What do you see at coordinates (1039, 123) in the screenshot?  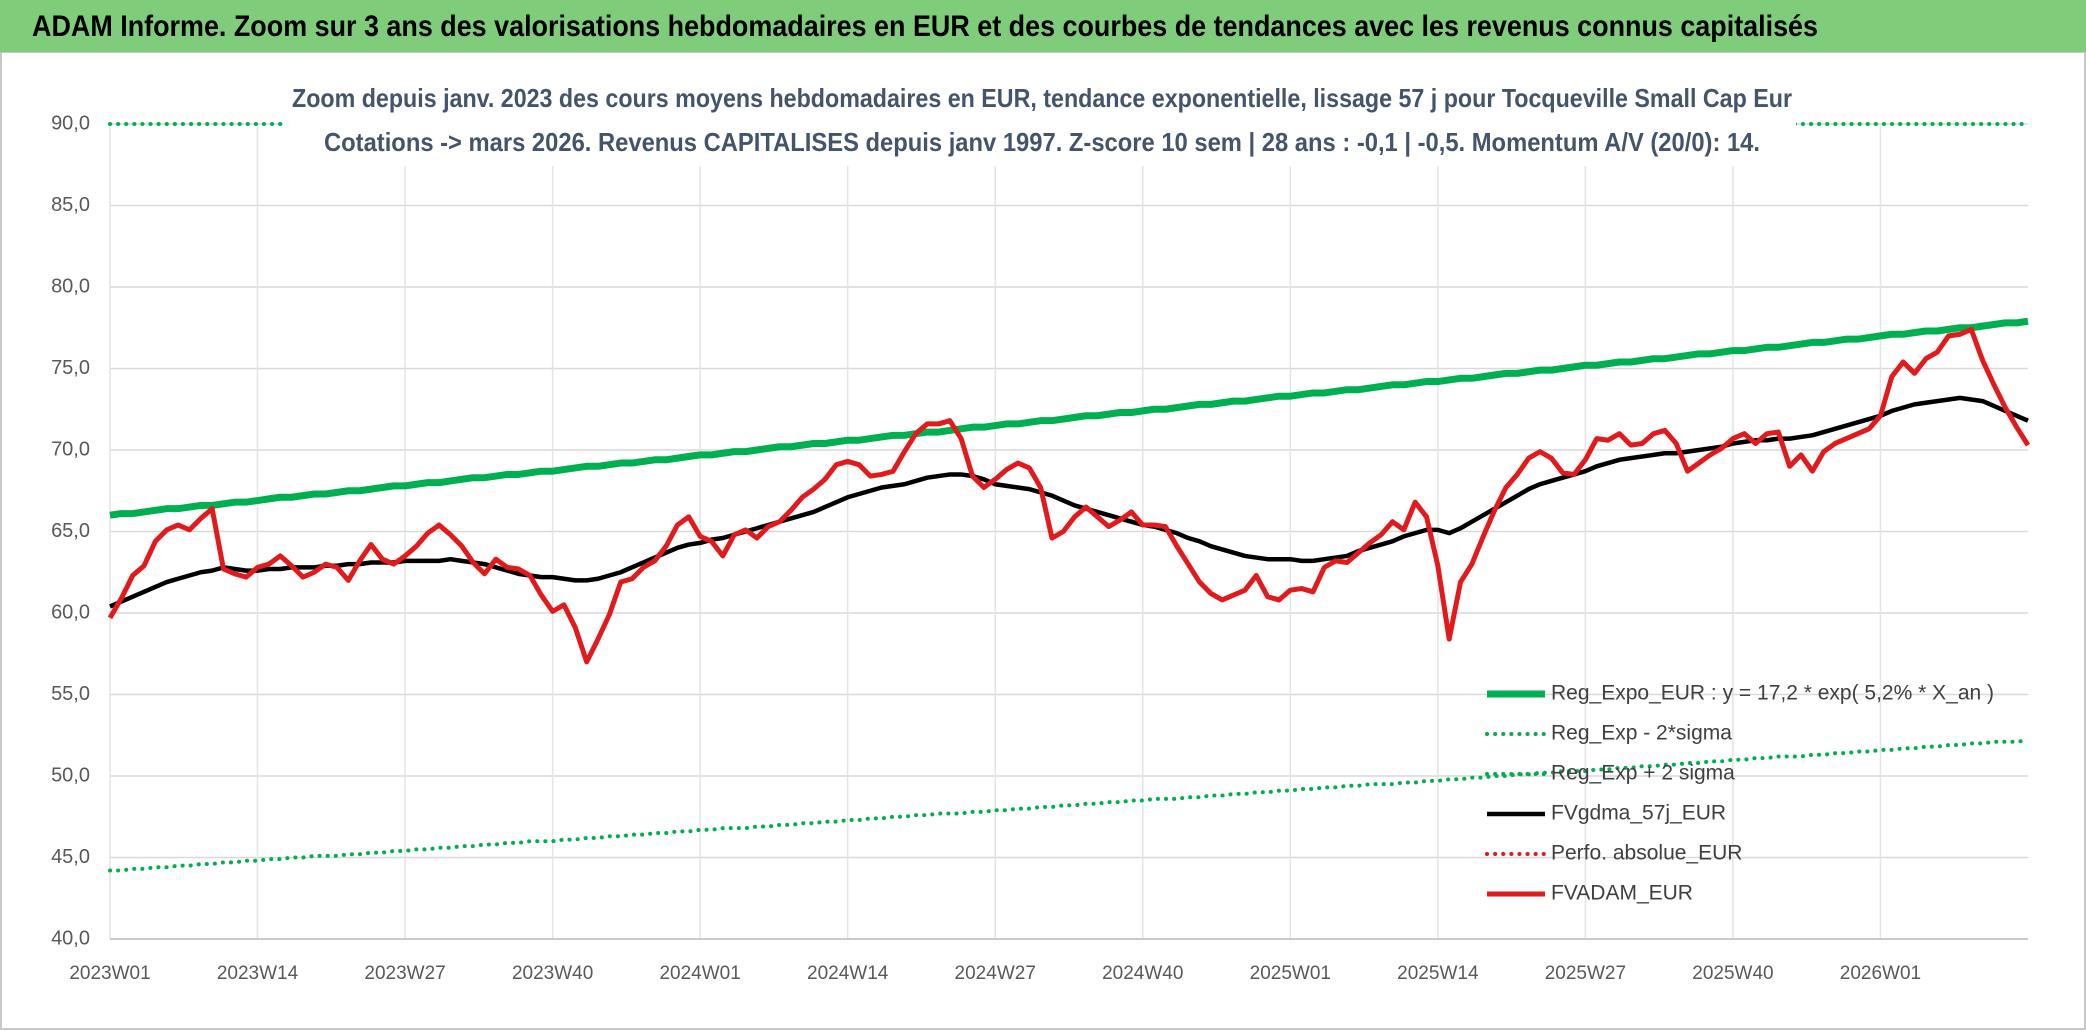 I see `subtitle-background` at bounding box center [1039, 123].